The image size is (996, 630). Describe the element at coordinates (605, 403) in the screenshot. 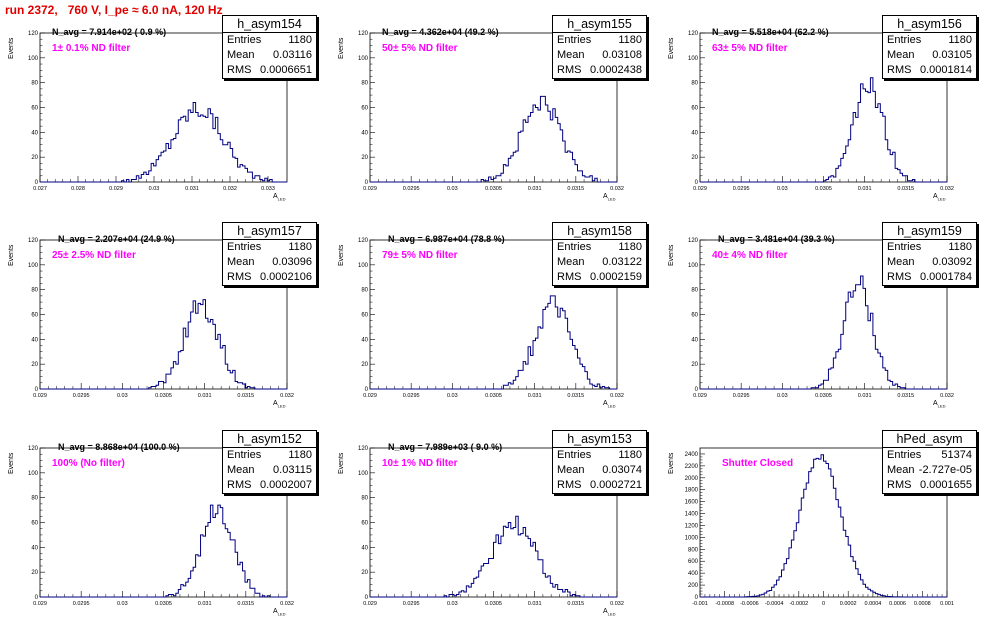

I see `x-axis-label-main: A` at that location.